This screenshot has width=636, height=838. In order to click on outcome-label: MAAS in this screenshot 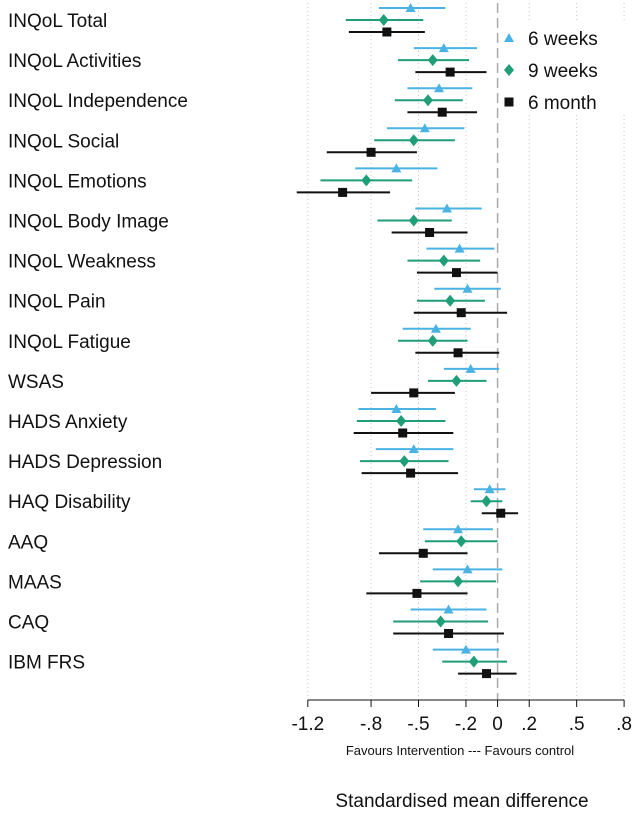, I will do `click(35, 582)`.